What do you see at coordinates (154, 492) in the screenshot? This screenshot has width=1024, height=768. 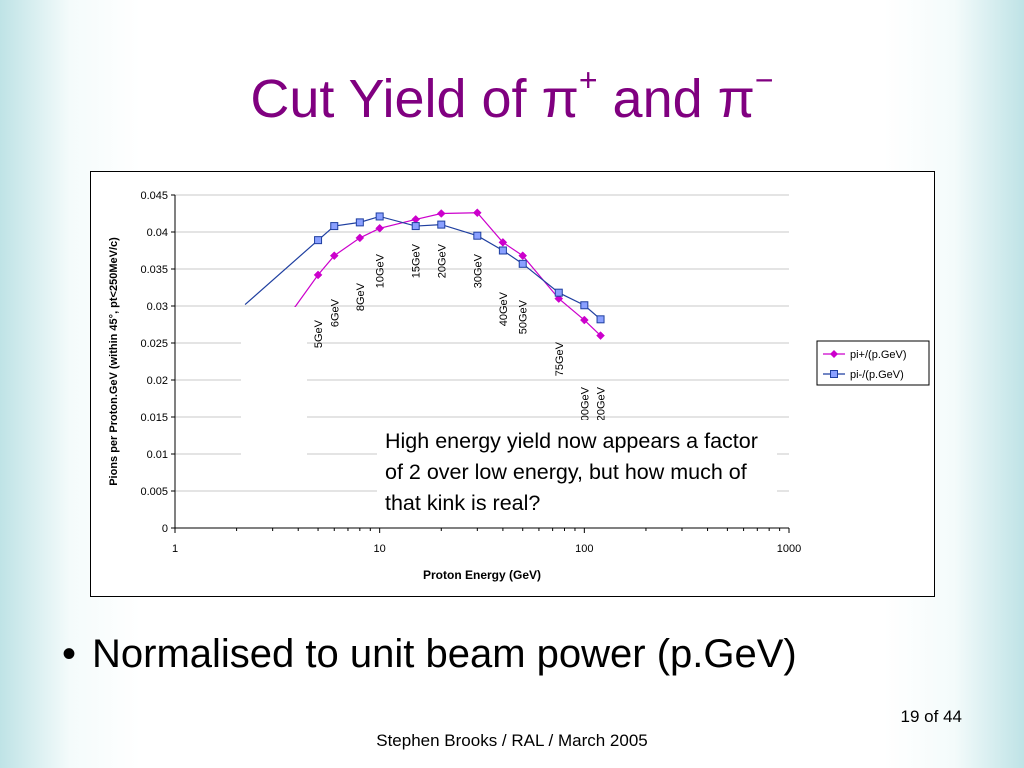 I see `y-tick-label: 0.005` at bounding box center [154, 492].